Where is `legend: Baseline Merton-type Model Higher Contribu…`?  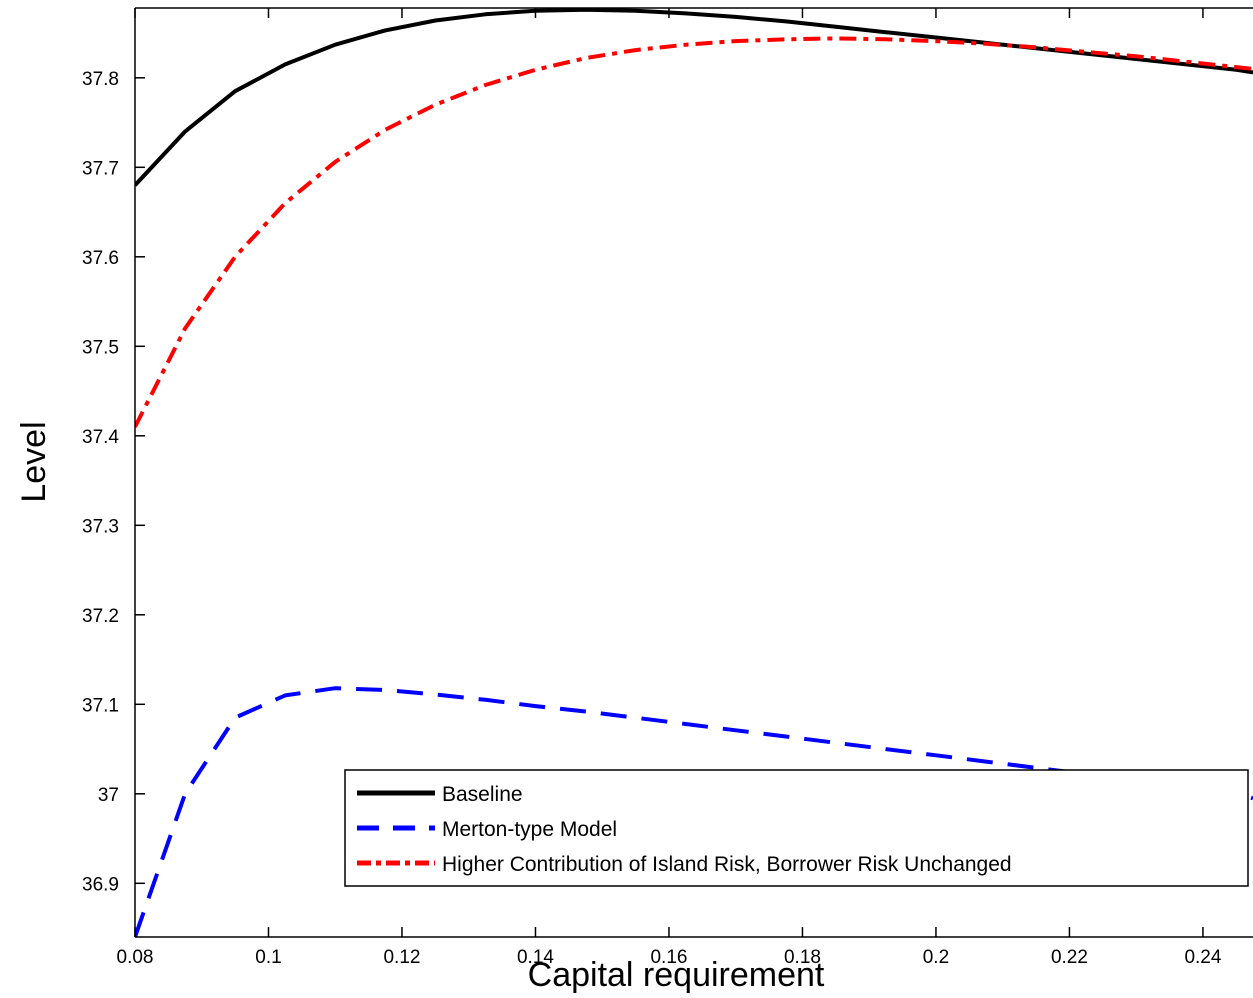
legend: Baseline Merton-type Model Higher Contribu… is located at coordinates (796, 828).